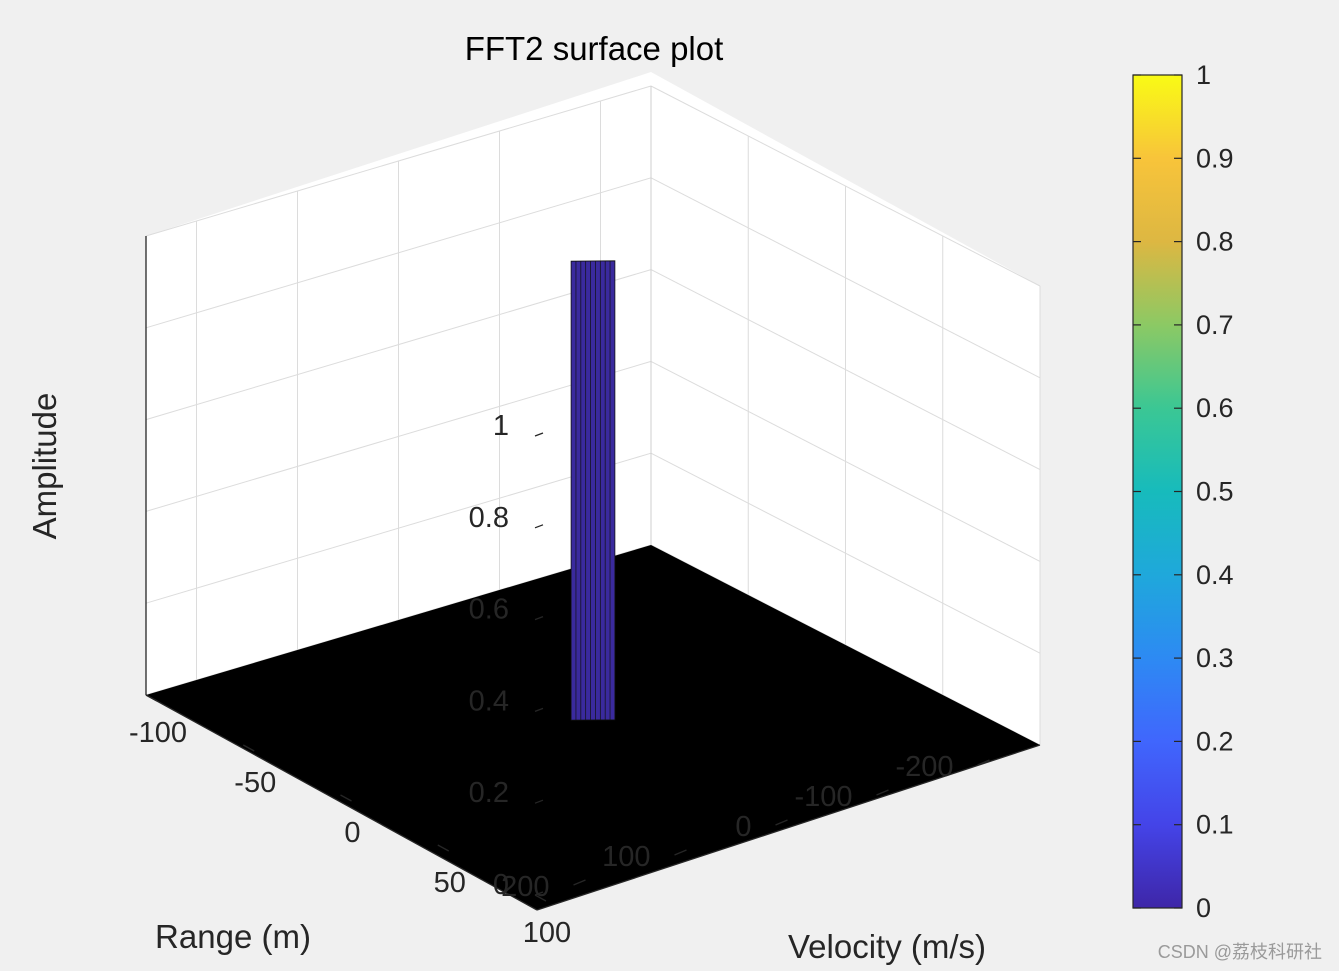 Image resolution: width=1339 pixels, height=971 pixels. What do you see at coordinates (924, 767) in the screenshot?
I see `range-tick-label: -200` at bounding box center [924, 767].